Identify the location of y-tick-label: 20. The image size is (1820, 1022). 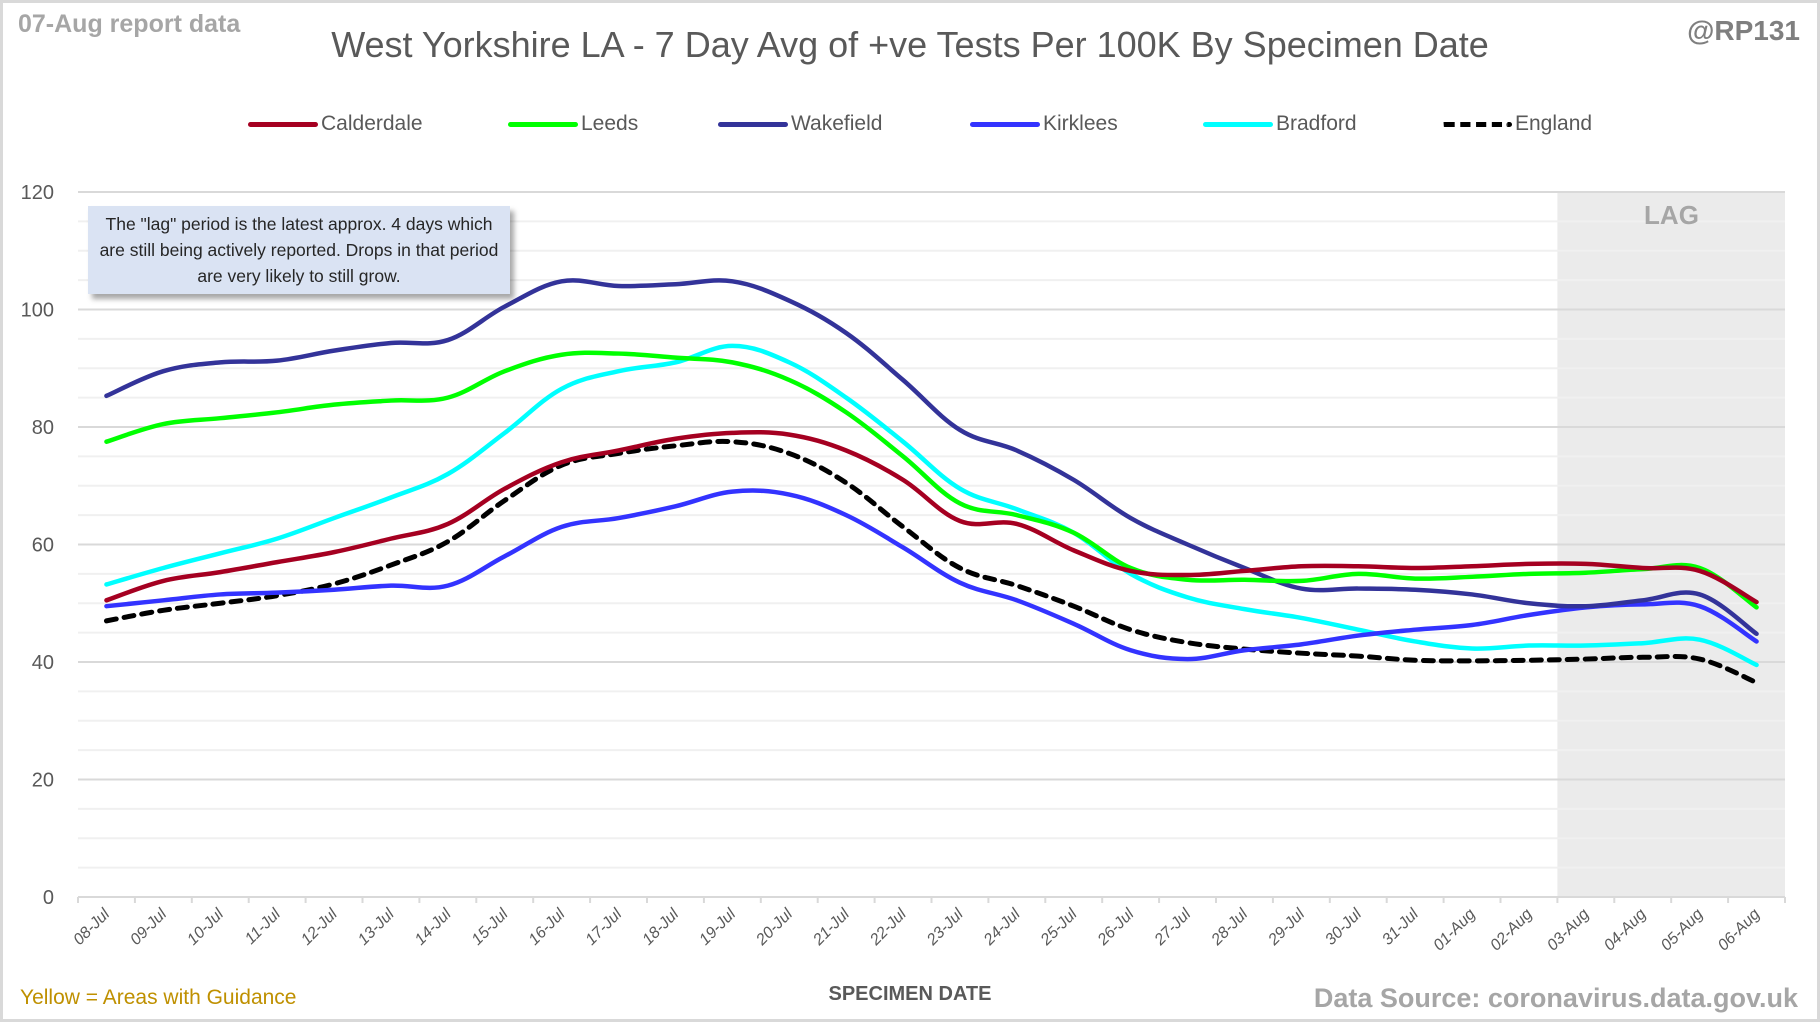
(43, 781).